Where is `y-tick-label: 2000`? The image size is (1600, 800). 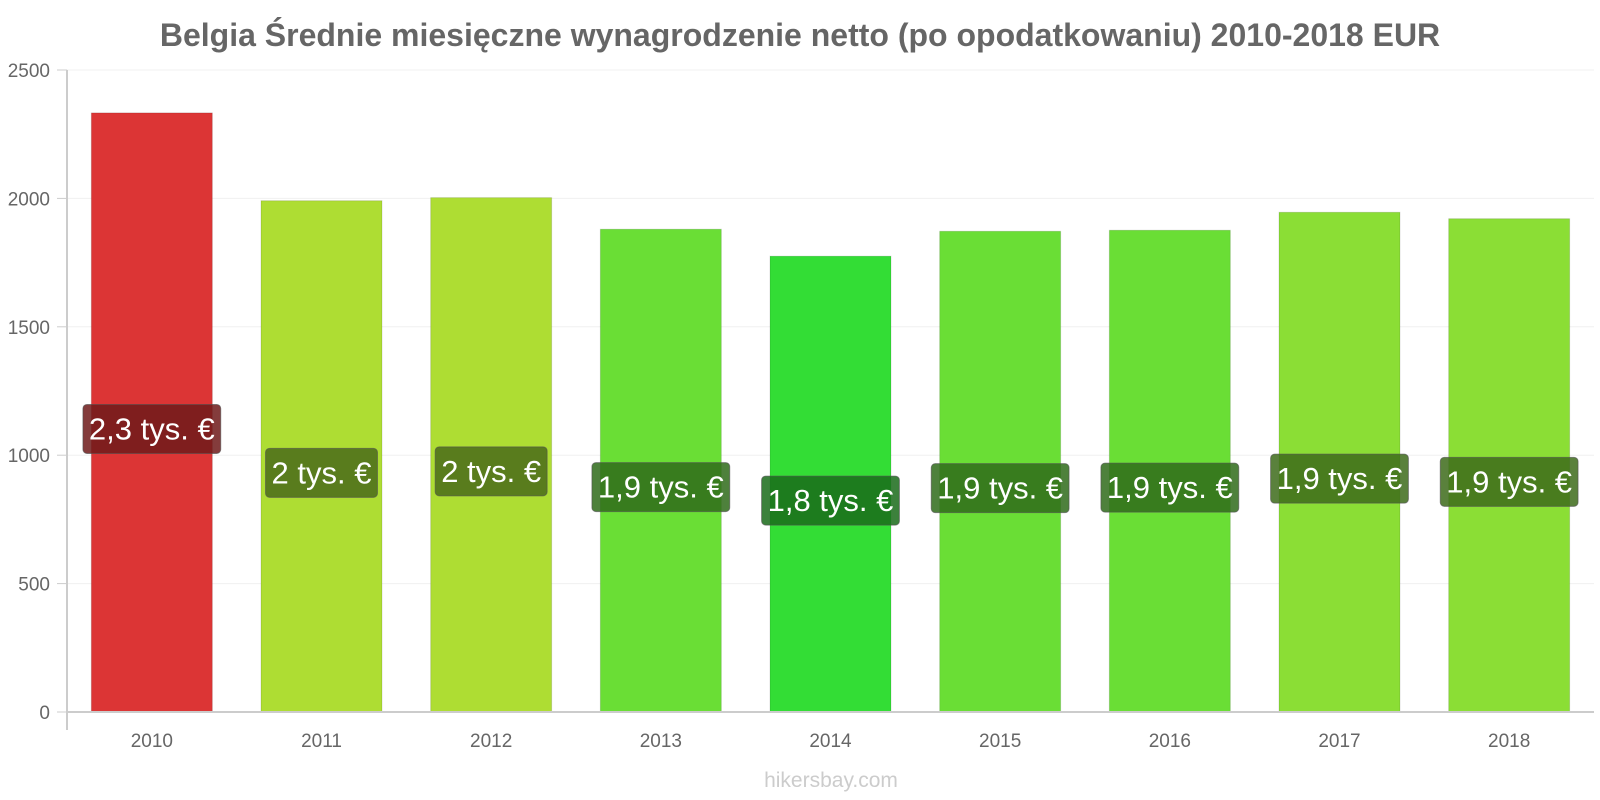
y-tick-label: 2000 is located at coordinates (29, 199).